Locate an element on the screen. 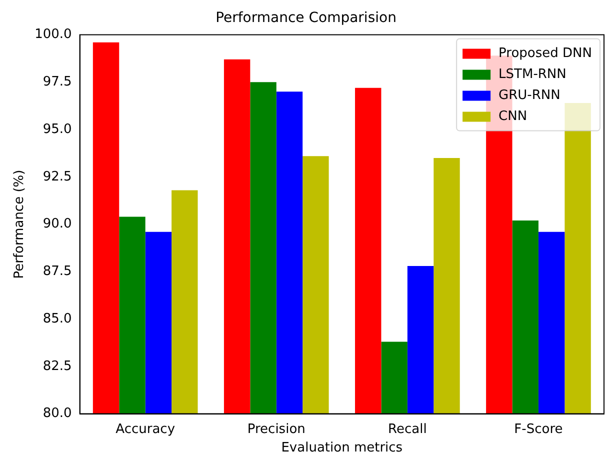 This screenshot has width=606, height=464. y-tick-label: 82.5 is located at coordinates (57, 366).